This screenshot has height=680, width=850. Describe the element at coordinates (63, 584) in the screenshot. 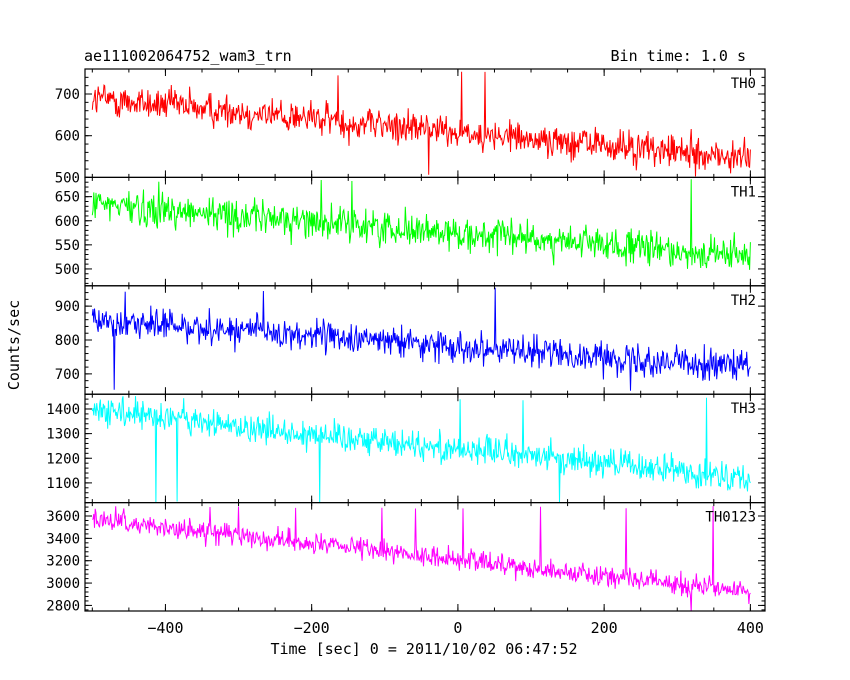

I see `y-tick-label: 3000` at that location.